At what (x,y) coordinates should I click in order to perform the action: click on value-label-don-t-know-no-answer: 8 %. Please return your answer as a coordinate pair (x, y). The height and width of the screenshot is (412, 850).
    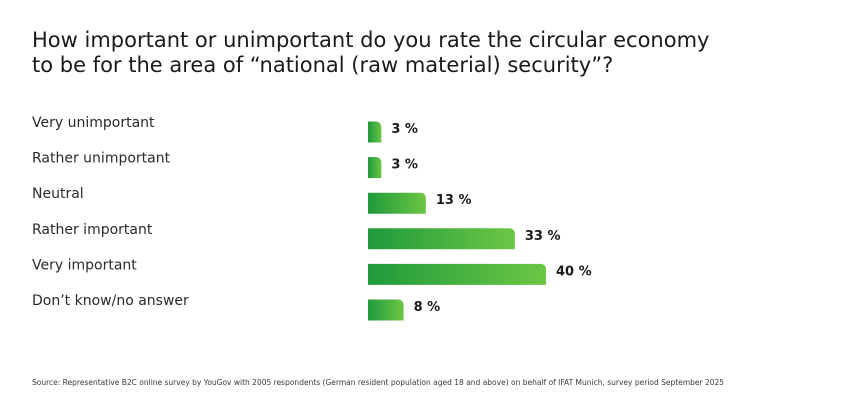
    Looking at the image, I should click on (427, 307).